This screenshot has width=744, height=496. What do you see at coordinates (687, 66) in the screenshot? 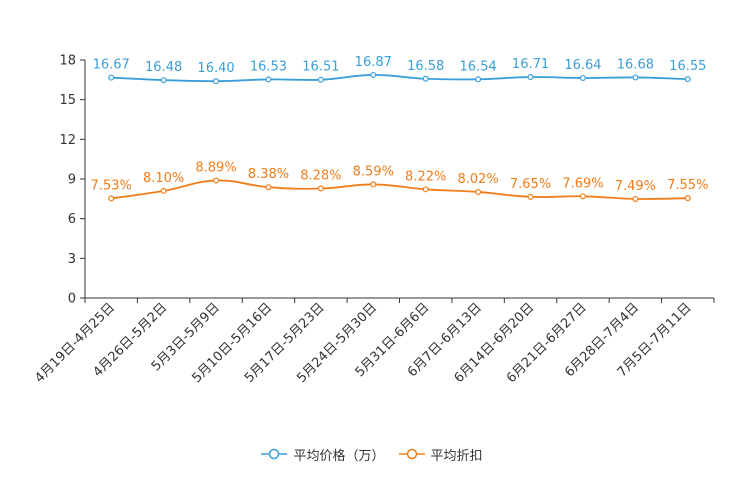
I see `data-label: 16.55` at bounding box center [687, 66].